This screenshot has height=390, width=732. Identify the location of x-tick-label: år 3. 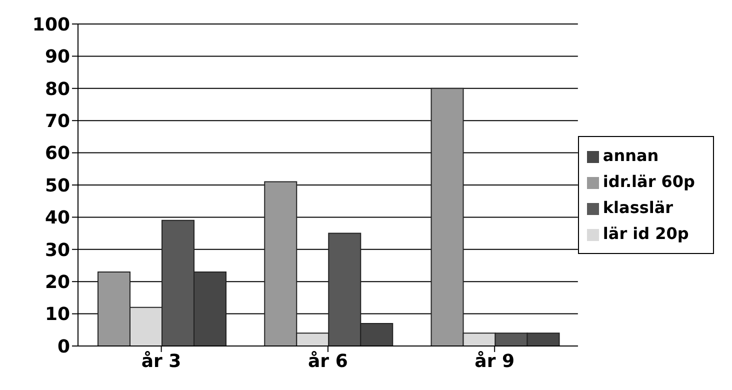
(161, 361).